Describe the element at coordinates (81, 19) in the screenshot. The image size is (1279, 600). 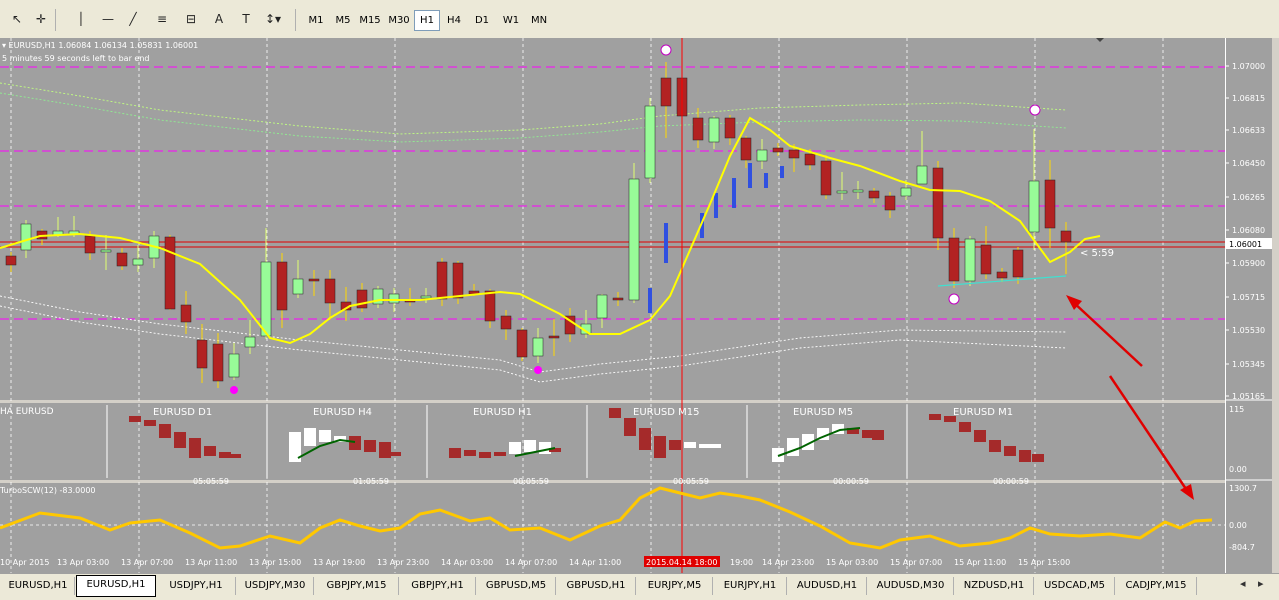
I see `vertical-line-icon: │` at that location.